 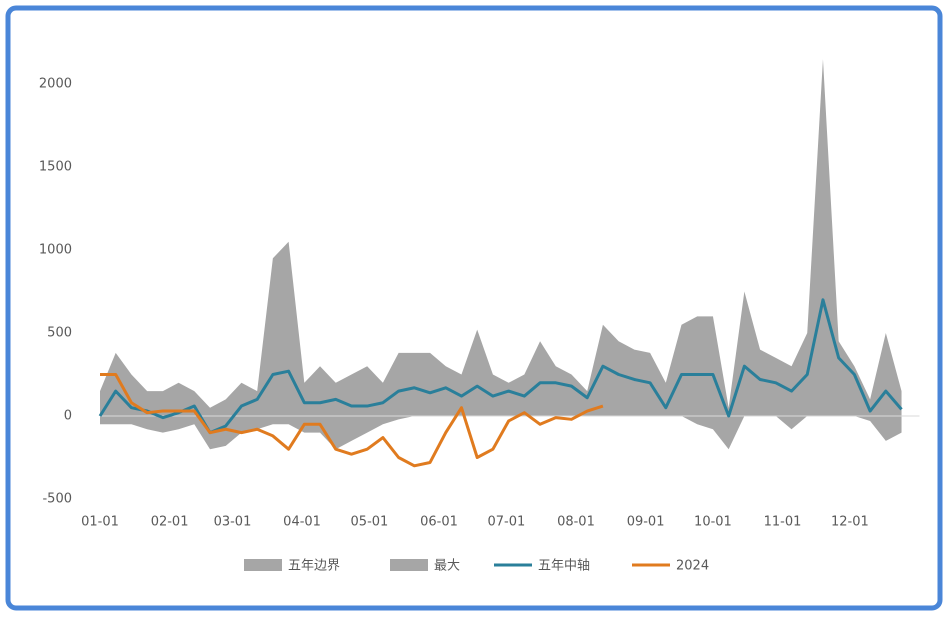 What do you see at coordinates (55, 250) in the screenshot?
I see `y-tick-label: 1000` at bounding box center [55, 250].